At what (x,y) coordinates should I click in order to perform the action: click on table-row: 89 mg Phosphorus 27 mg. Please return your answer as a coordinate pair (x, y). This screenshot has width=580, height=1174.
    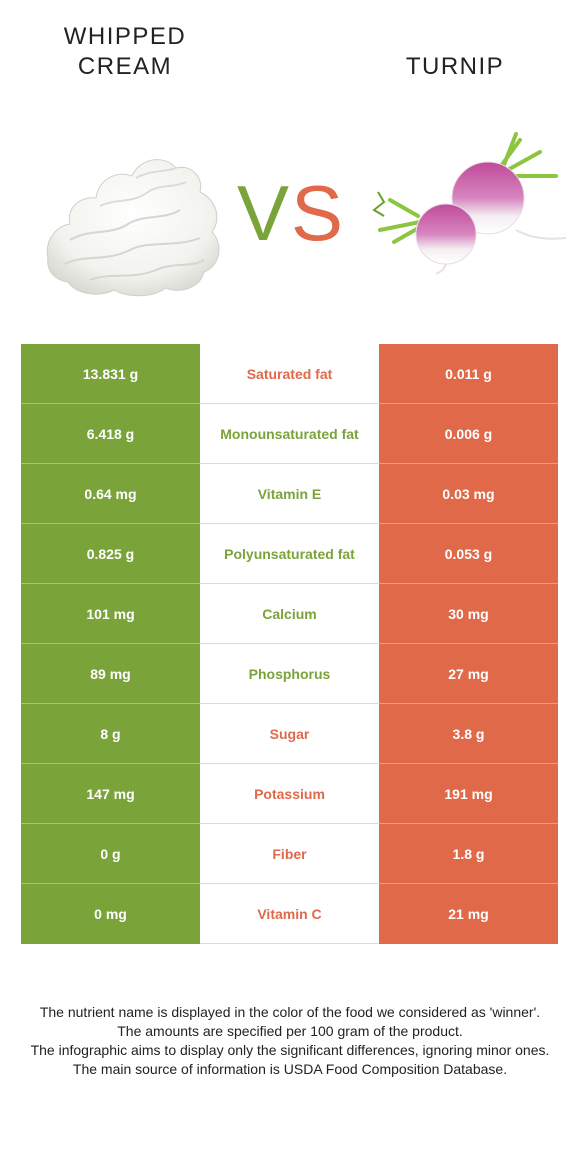
    Looking at the image, I should click on (289, 674).